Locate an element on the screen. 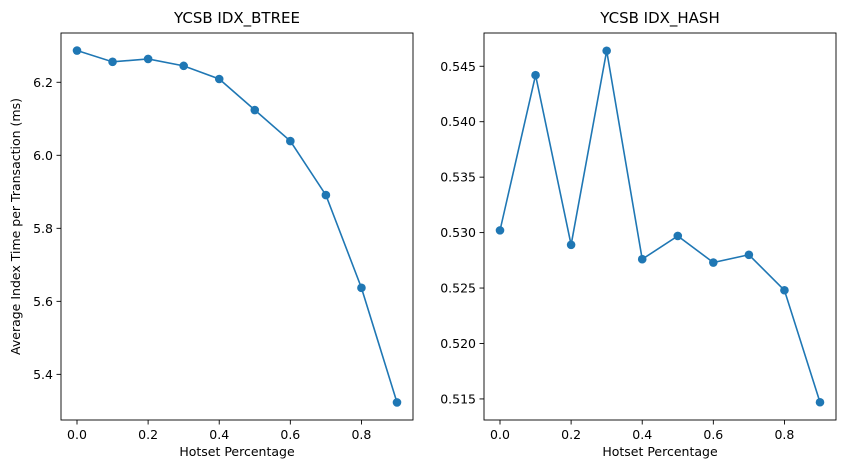  y-tick-label: 5.6 is located at coordinates (43, 301).